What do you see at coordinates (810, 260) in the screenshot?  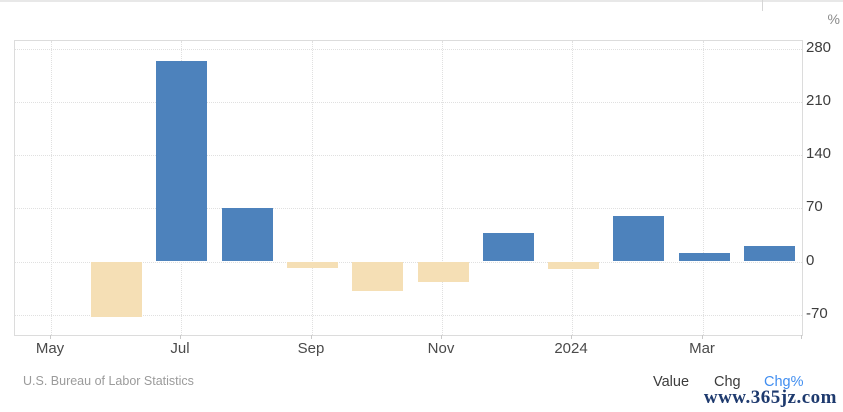 I see `y-axis-tick-label: 0` at bounding box center [810, 260].